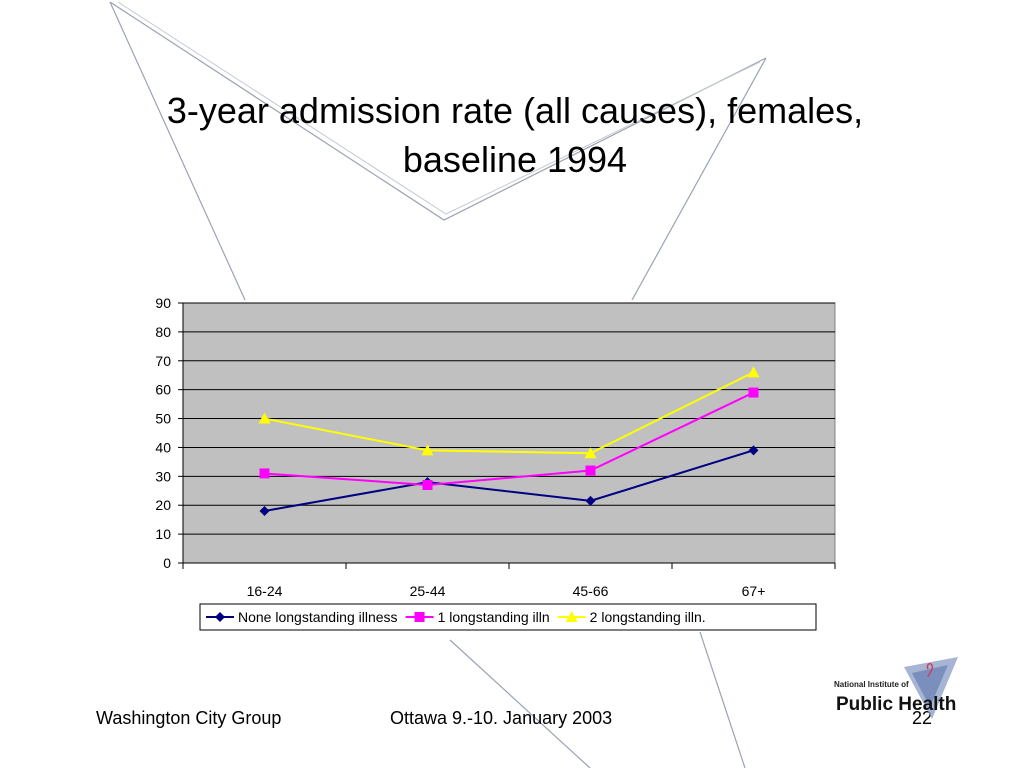  I want to click on legend-item: 2 longstanding illn., so click(631, 617).